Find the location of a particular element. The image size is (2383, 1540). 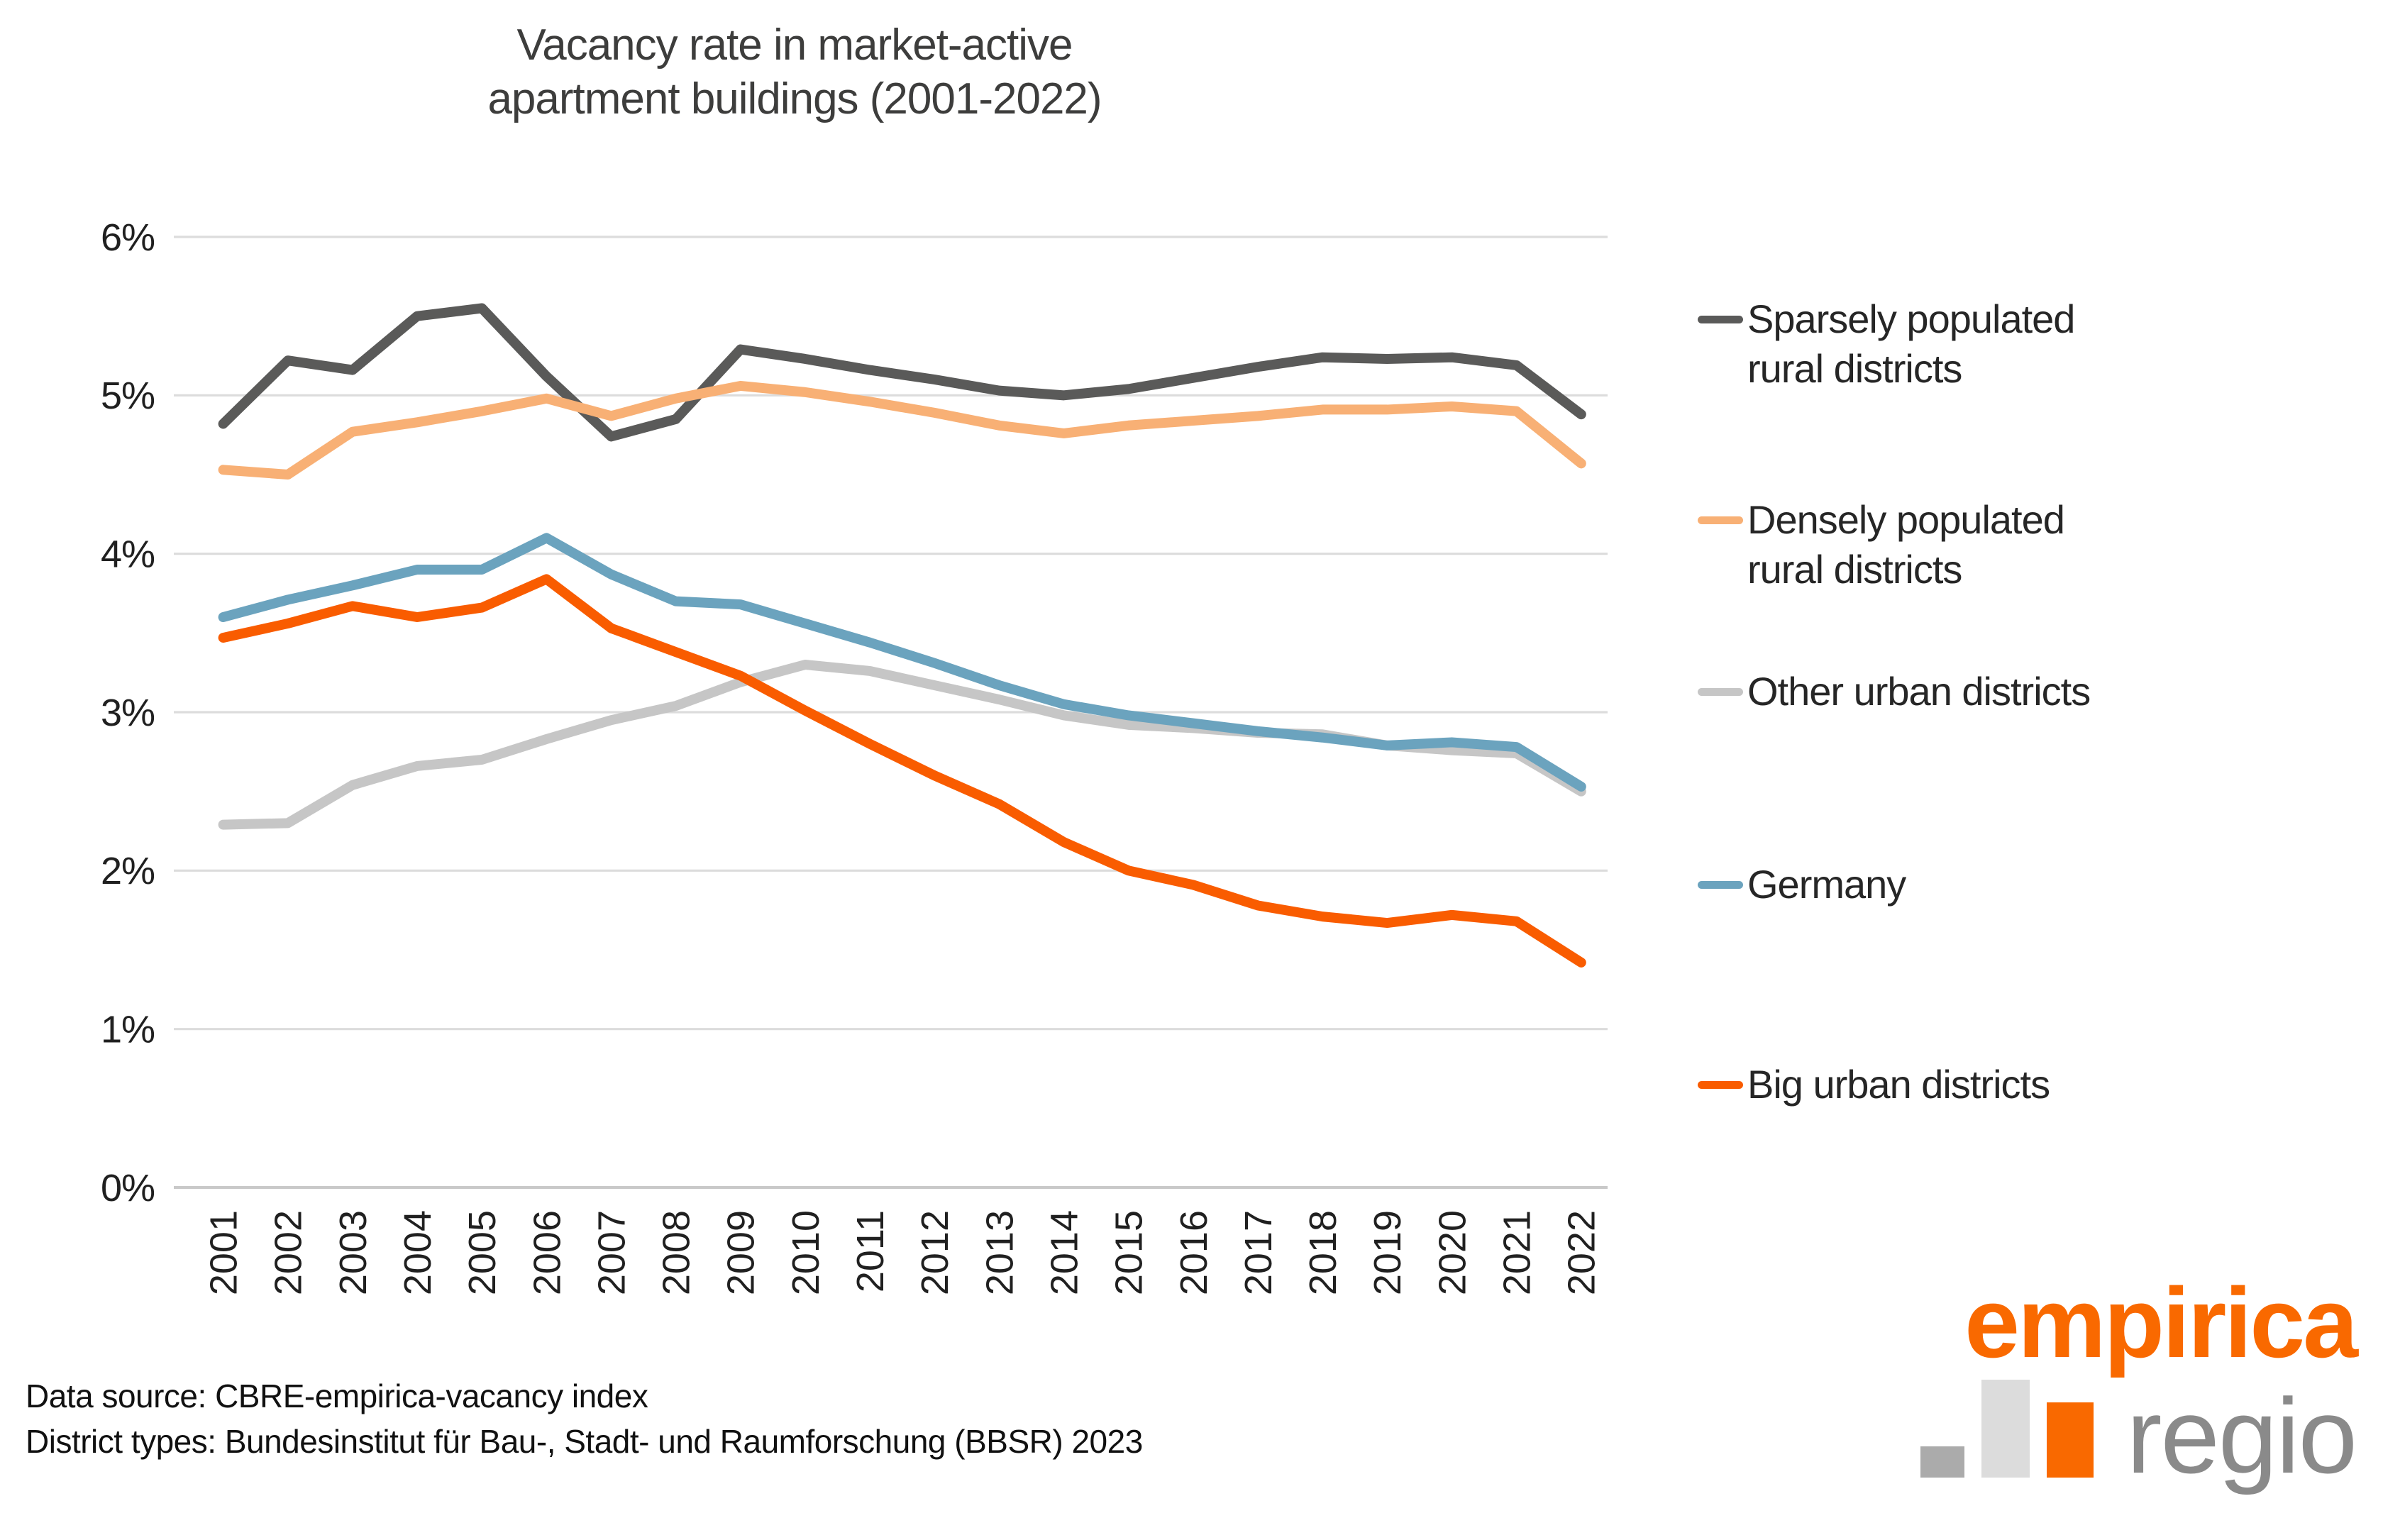

bar-chart-icon-bar-orange is located at coordinates (2070, 1440).